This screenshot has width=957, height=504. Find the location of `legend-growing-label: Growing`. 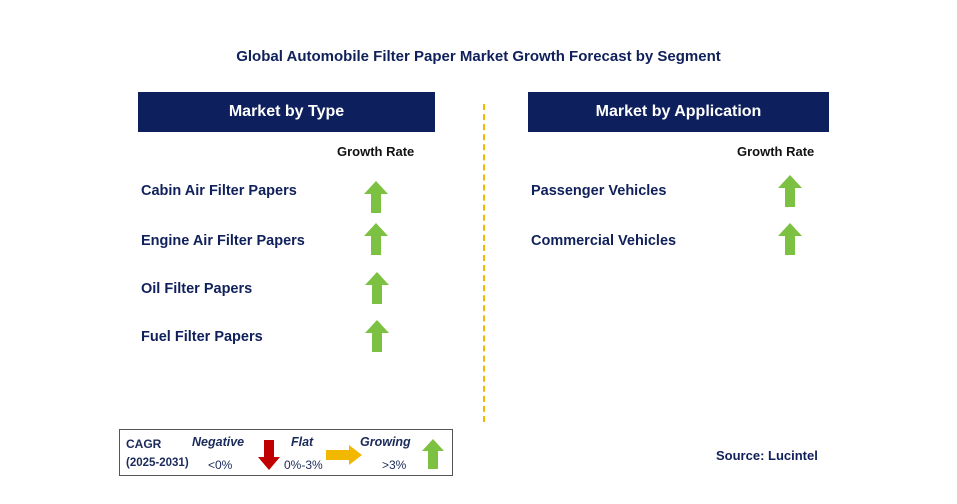

legend-growing-label: Growing is located at coordinates (385, 442).